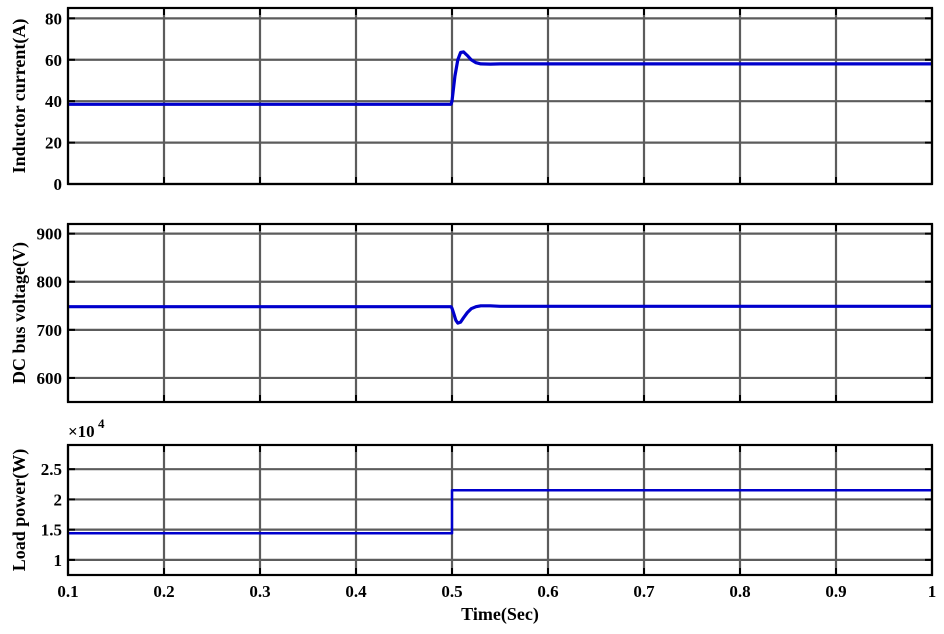  I want to click on inductor-current-ytick-label-2: 40, so click(53, 101).